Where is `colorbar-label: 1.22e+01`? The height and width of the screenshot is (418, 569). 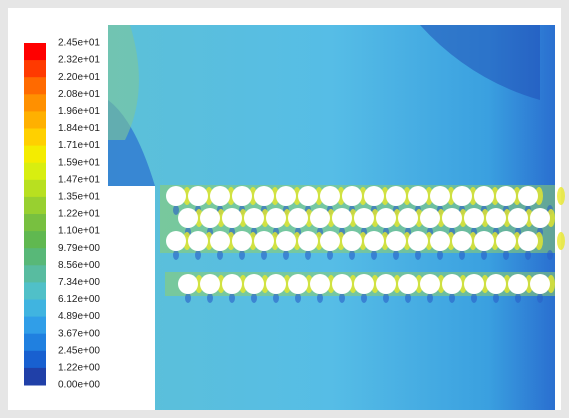
colorbar-label: 1.22e+01 is located at coordinates (79, 214).